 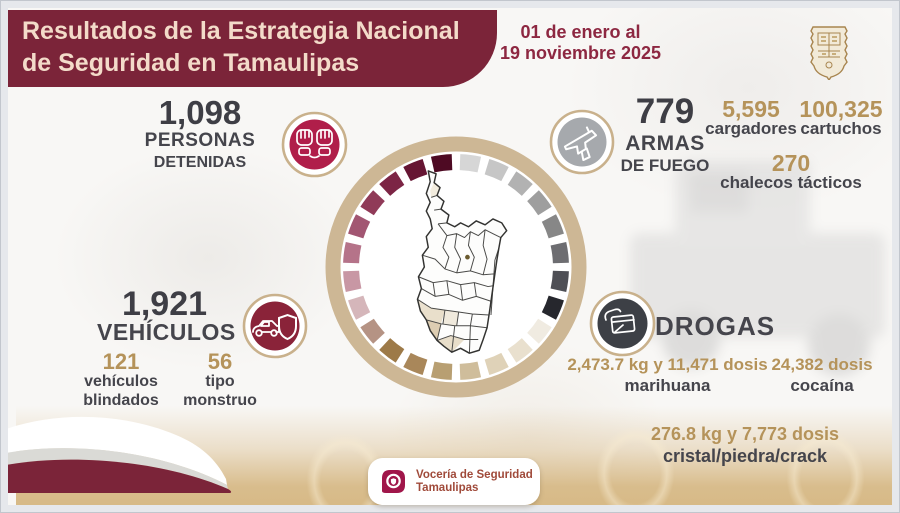 What do you see at coordinates (220, 361) in the screenshot?
I see `monster-value: 56` at bounding box center [220, 361].